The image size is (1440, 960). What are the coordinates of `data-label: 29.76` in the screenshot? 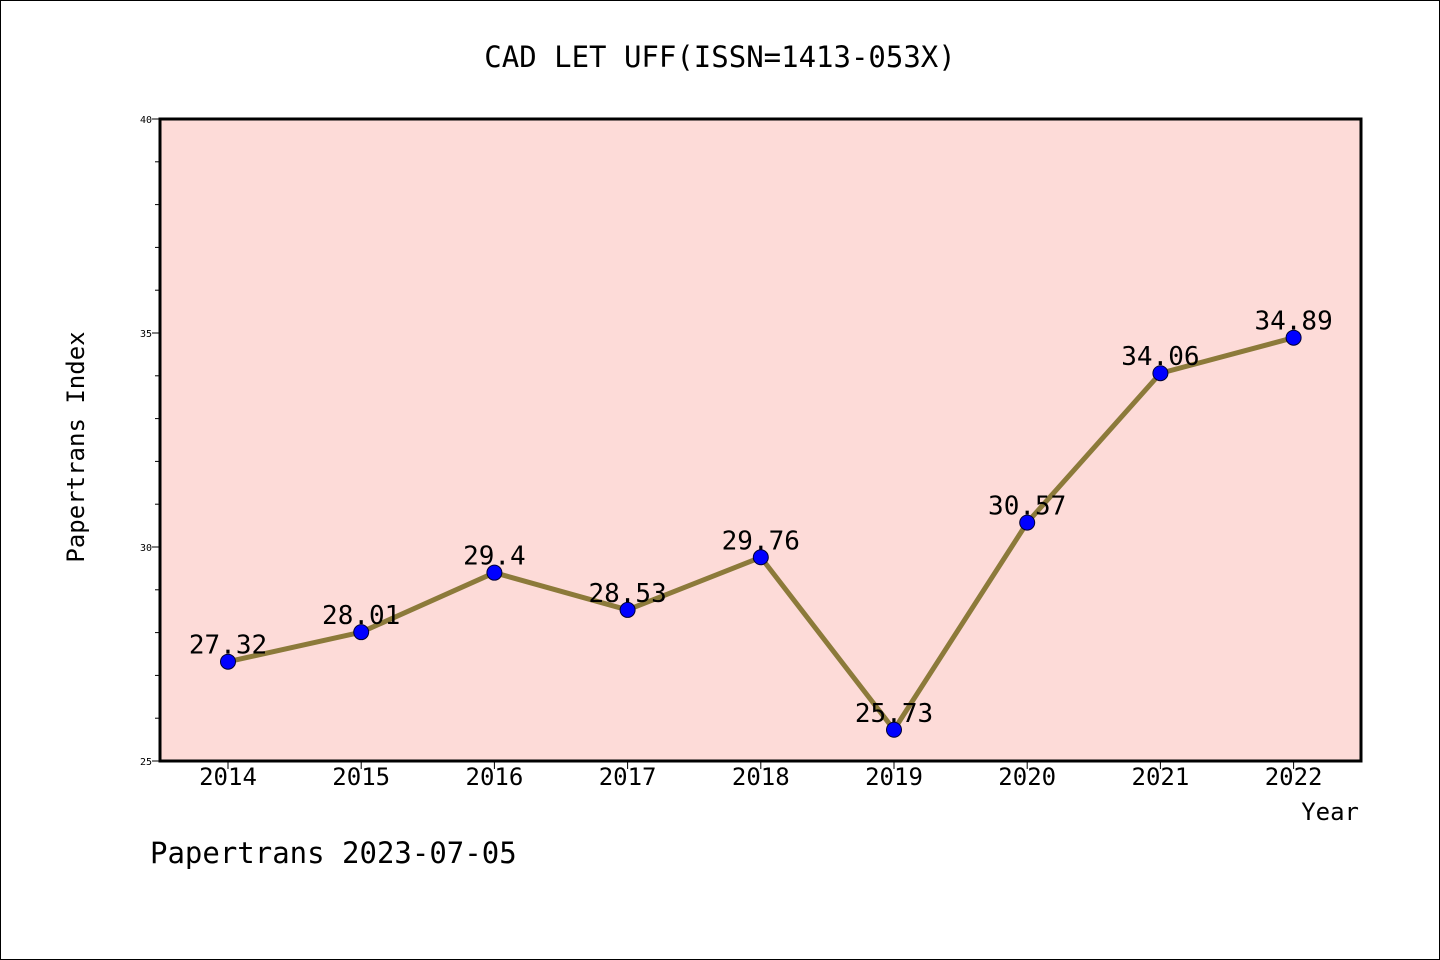 It's located at (761, 541).